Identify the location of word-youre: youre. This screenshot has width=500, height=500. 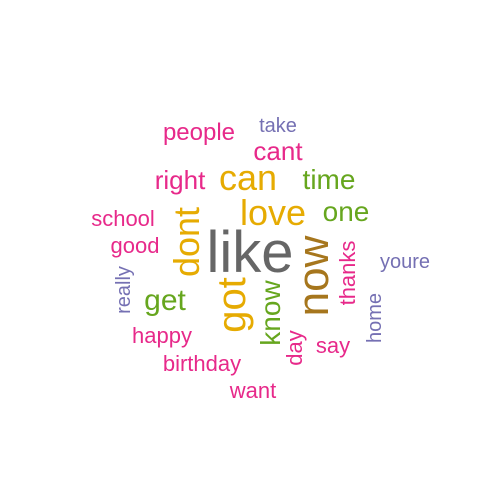
(405, 262).